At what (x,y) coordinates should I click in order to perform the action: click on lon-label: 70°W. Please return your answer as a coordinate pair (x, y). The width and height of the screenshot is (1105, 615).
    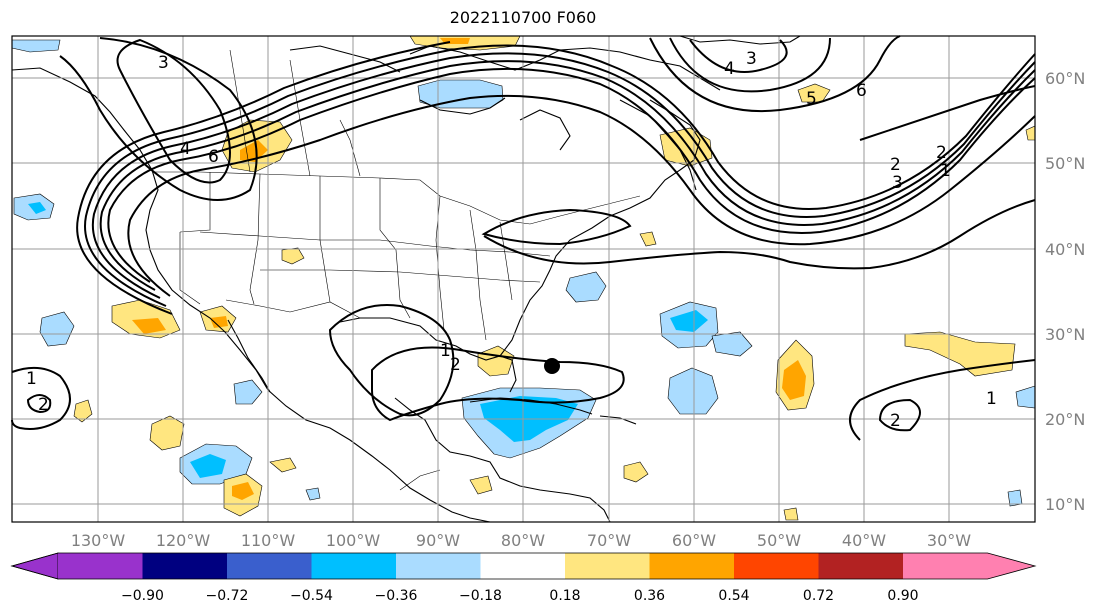
    Looking at the image, I should click on (609, 540).